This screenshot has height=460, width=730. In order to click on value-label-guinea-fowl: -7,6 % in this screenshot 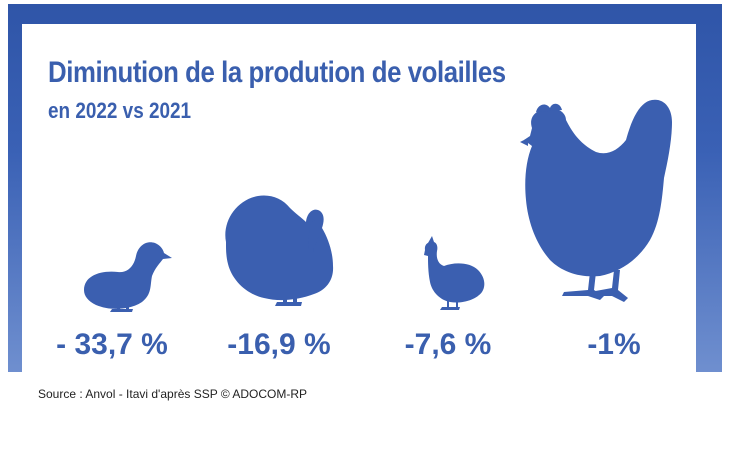, I will do `click(448, 344)`.